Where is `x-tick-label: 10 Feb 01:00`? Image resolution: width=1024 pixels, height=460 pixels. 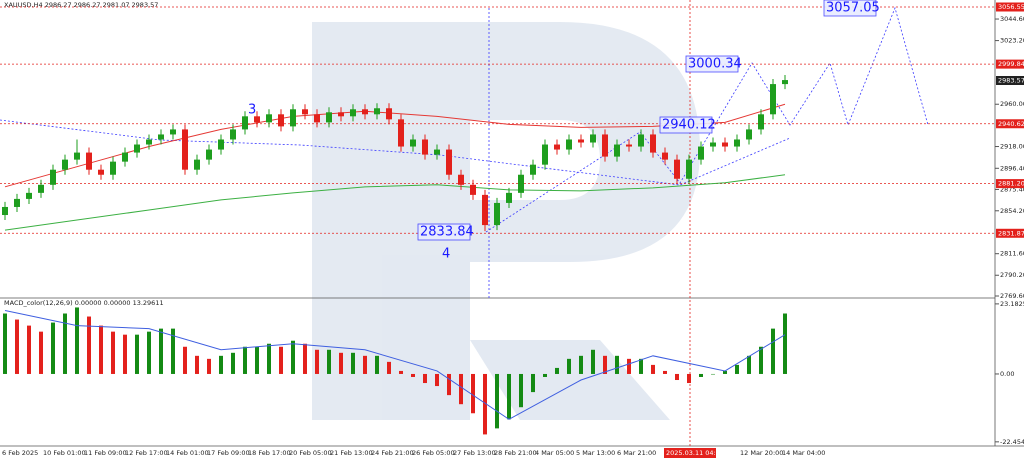
x-tick-label: 10 Feb 01:00 is located at coordinates (64, 453).